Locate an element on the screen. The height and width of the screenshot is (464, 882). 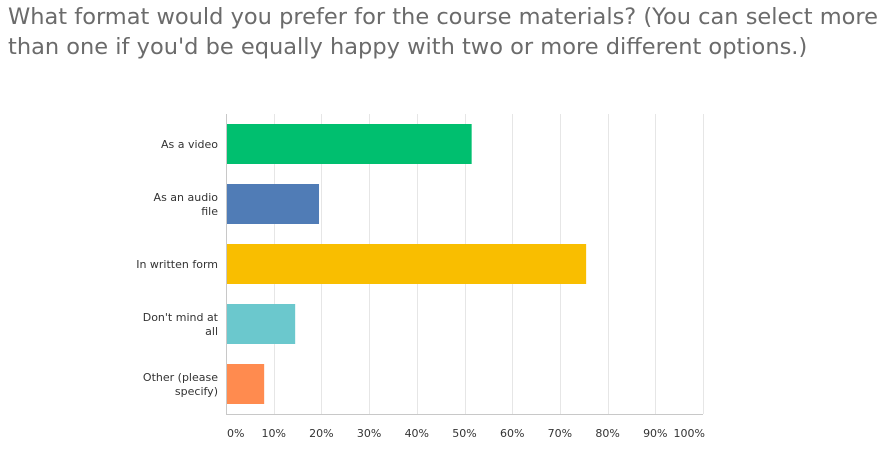
category-label-line: As an audio is located at coordinates (186, 197).